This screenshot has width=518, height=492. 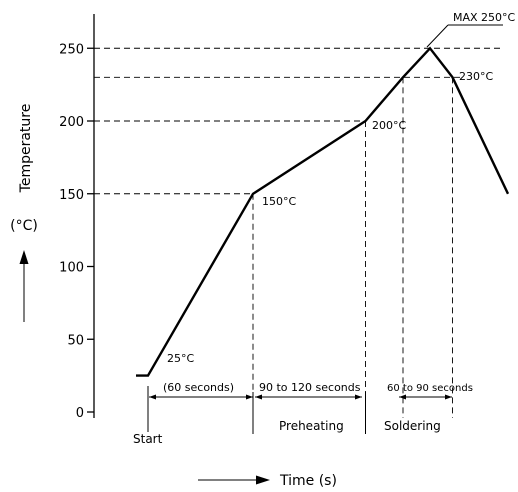 What do you see at coordinates (71, 268) in the screenshot?
I see `y-tick-label: 100` at bounding box center [71, 268].